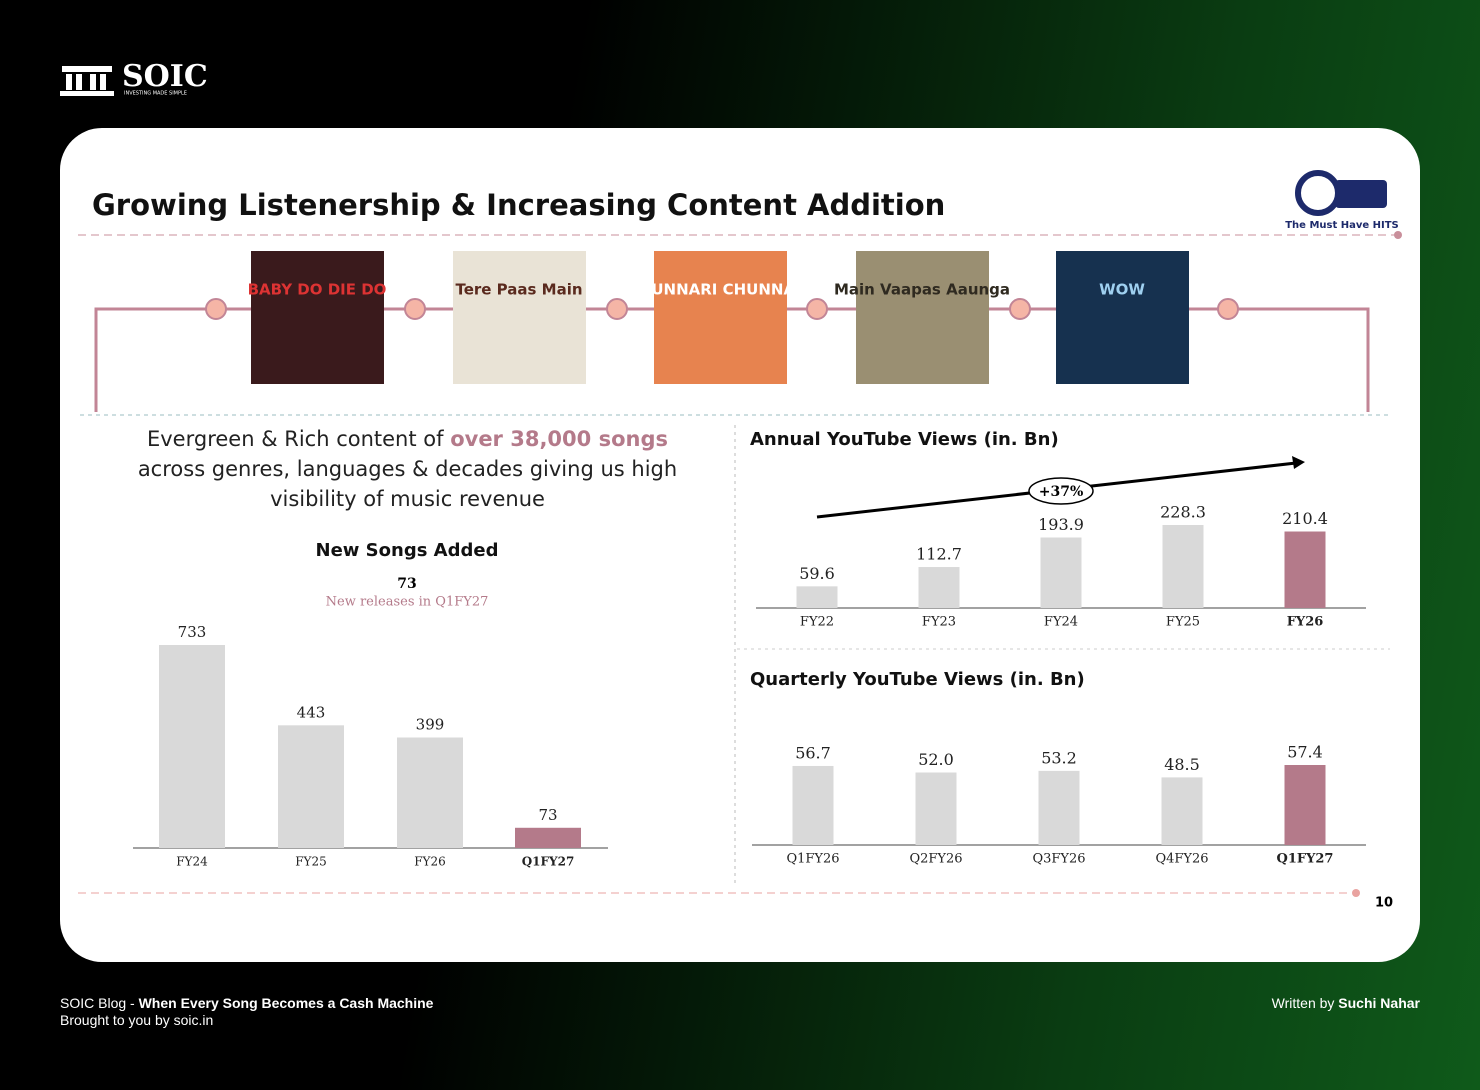 The image size is (1480, 1090). Describe the element at coordinates (813, 752) in the screenshot. I see `value-label: 56.7` at that location.